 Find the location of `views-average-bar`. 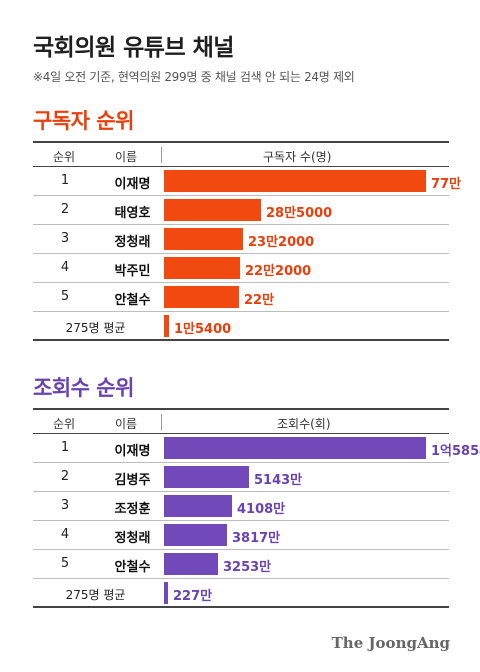

views-average-bar is located at coordinates (166, 593).